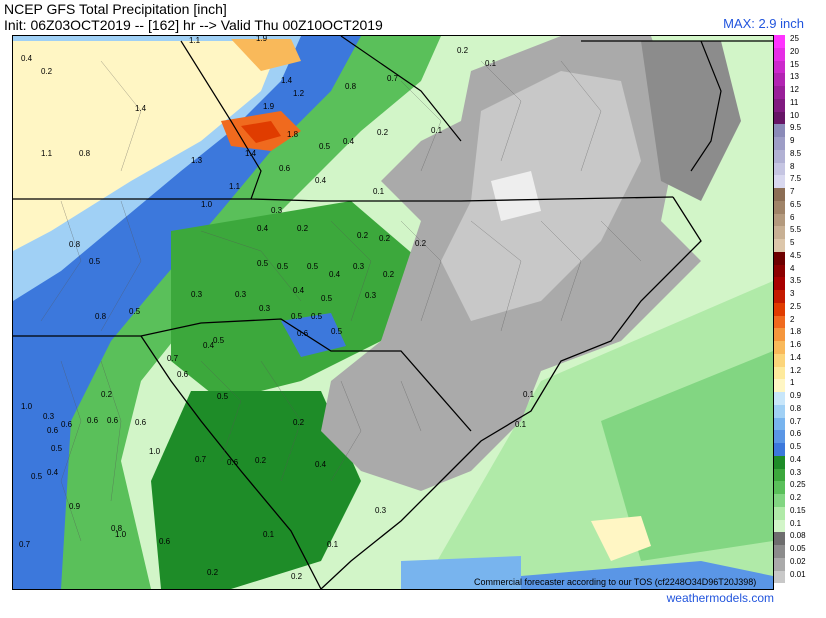 The image size is (826, 618). Describe the element at coordinates (800, 181) in the screenshot. I see `legend-entry: 7.5` at that location.